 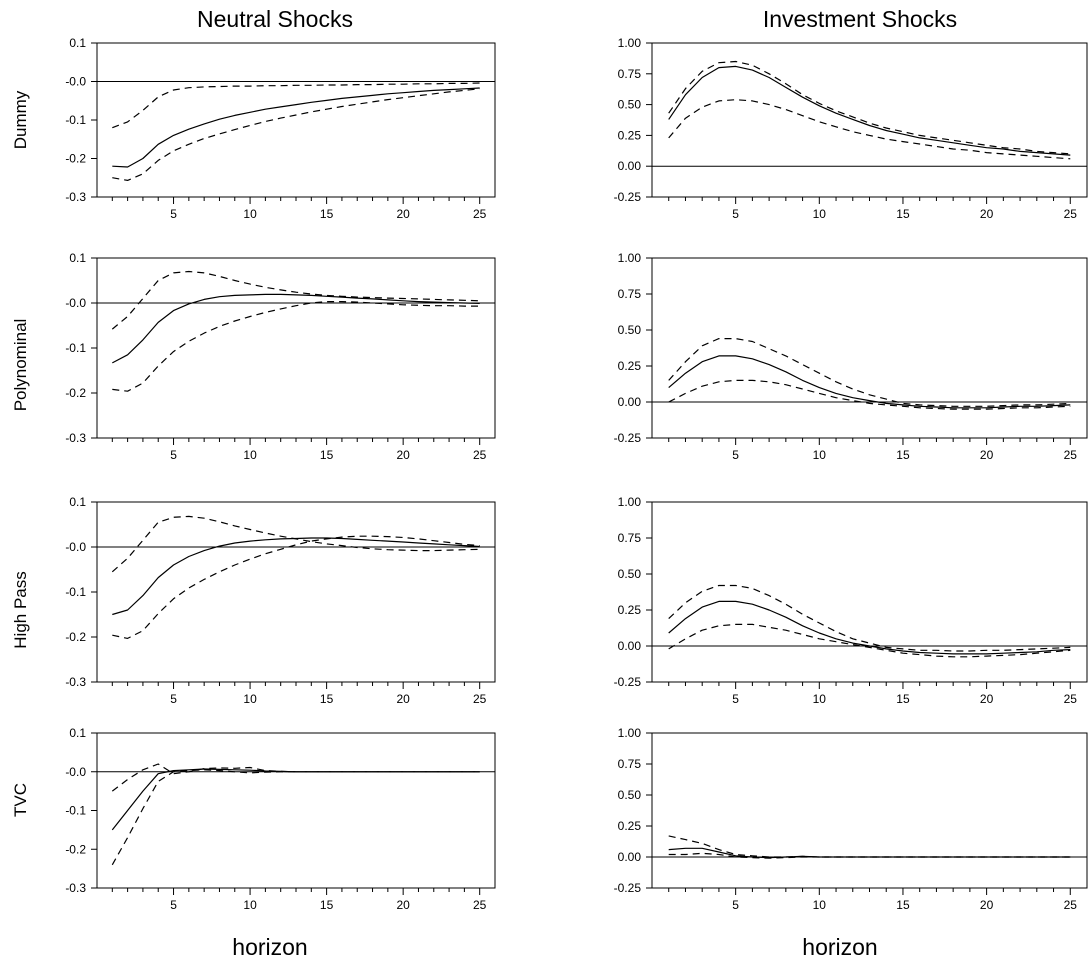 What do you see at coordinates (860, 19) in the screenshot?
I see `column-title-investment-shocks: Investment Shocks` at bounding box center [860, 19].